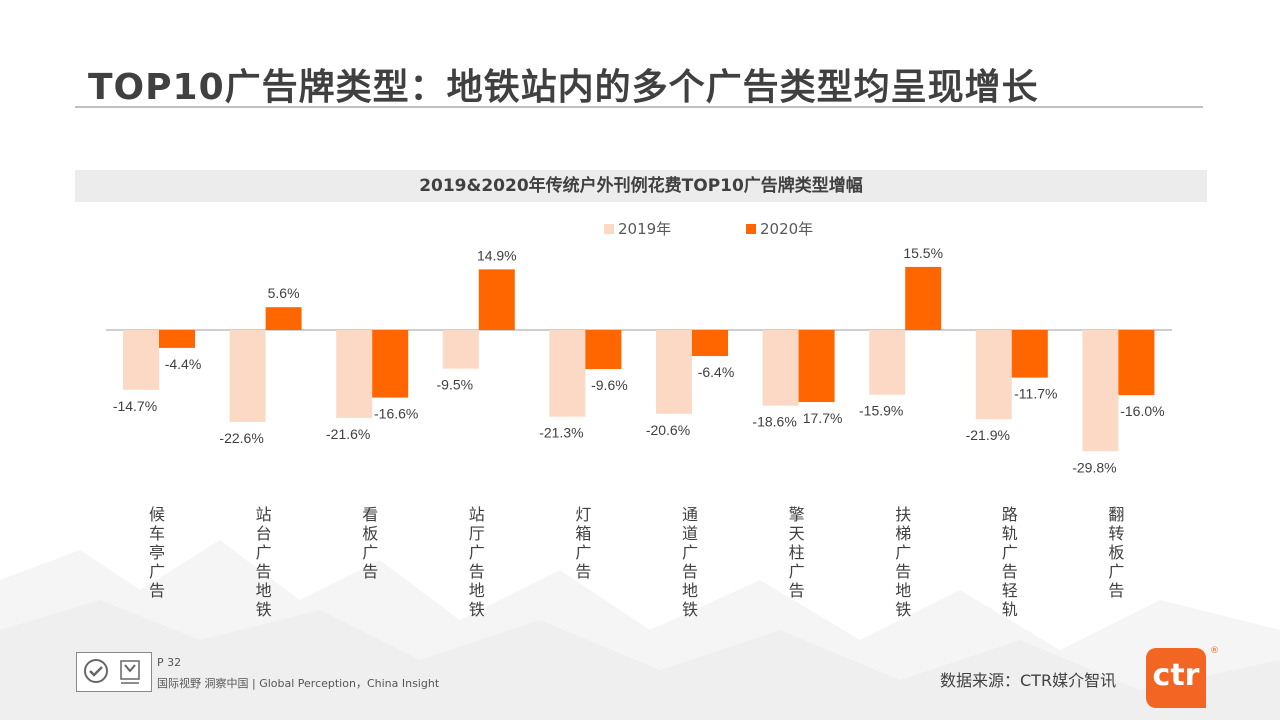 This screenshot has width=1280, height=720. I want to click on data-label-2020-7: 15.5%, so click(923, 253).